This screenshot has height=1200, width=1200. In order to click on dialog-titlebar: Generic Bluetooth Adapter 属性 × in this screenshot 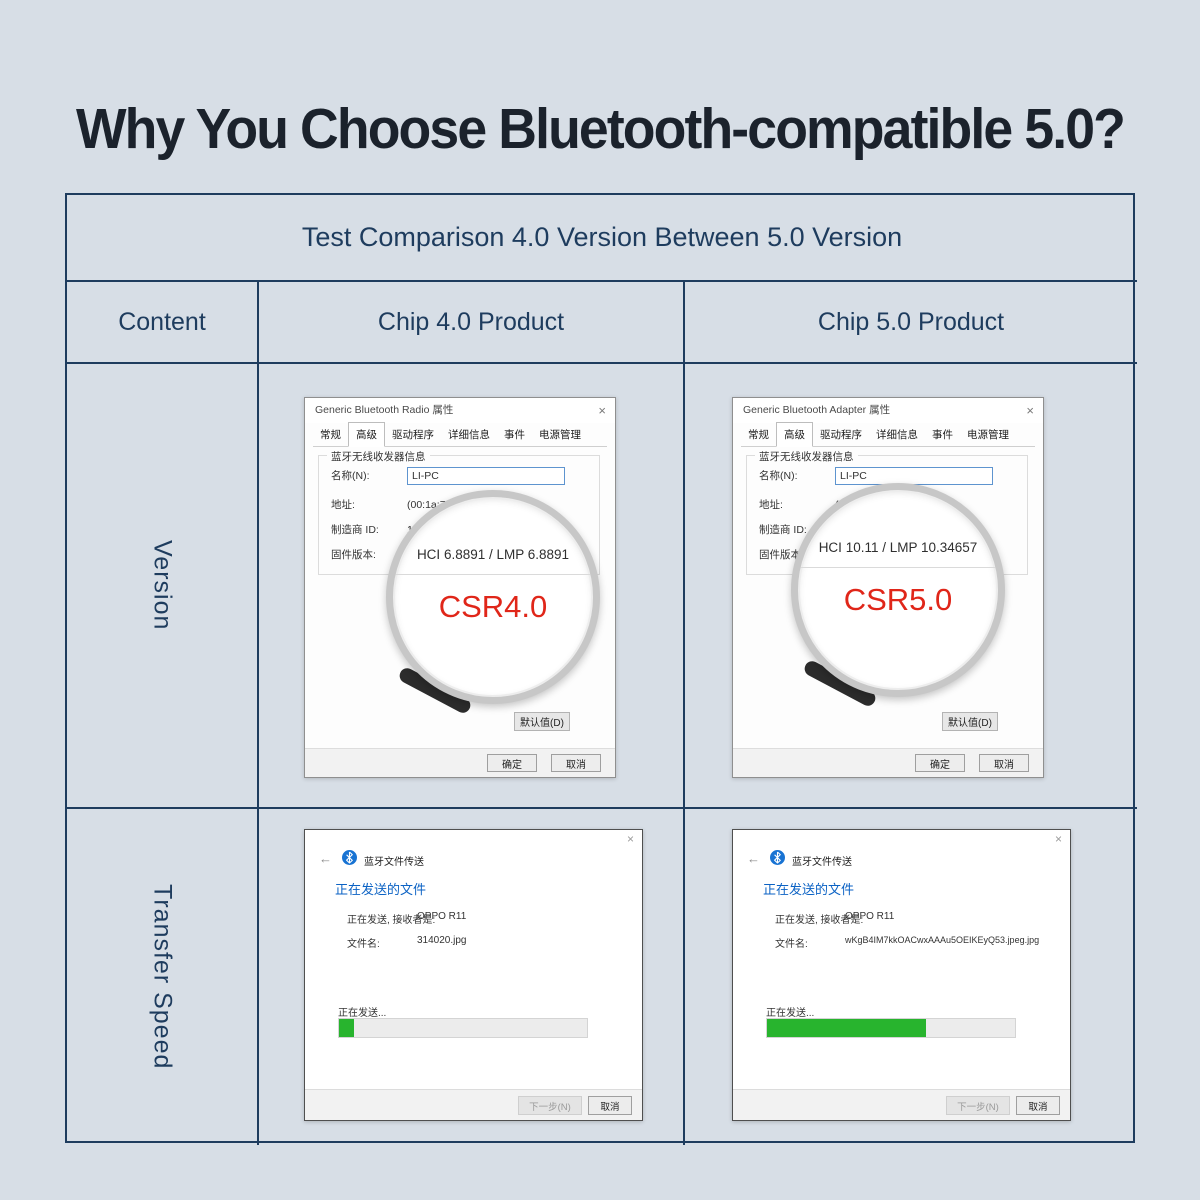, I will do `click(888, 410)`.